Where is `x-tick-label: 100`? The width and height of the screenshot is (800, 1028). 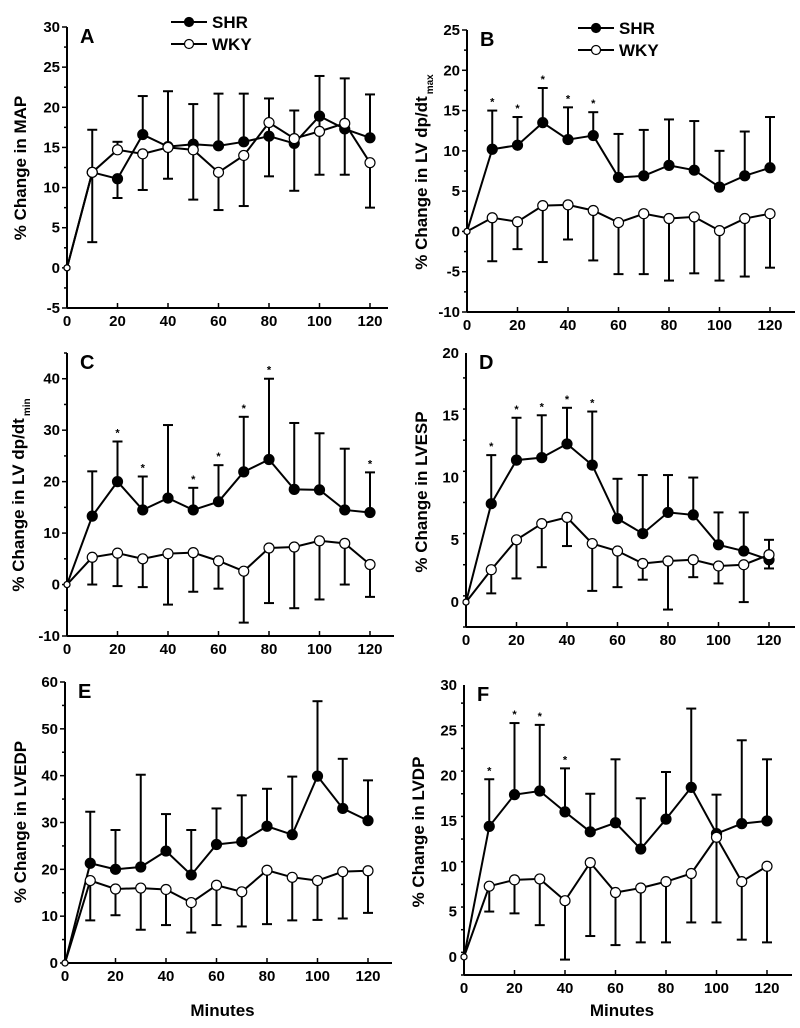
x-tick-label: 100 is located at coordinates (718, 640).